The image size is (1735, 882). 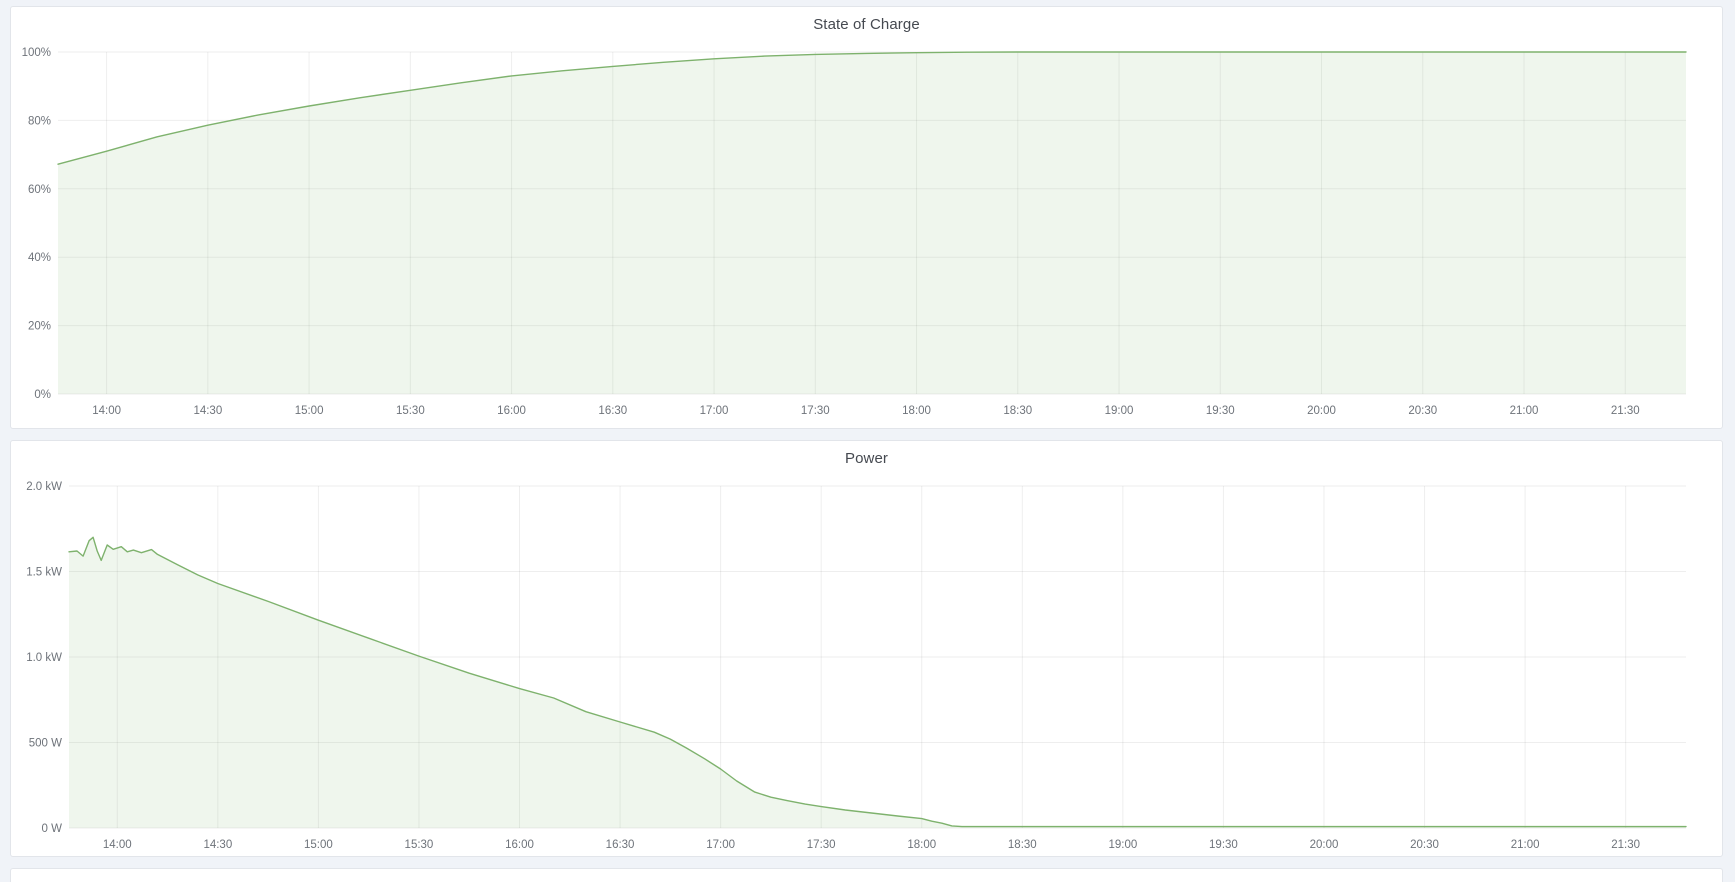 I want to click on series-line, so click(x=872, y=108).